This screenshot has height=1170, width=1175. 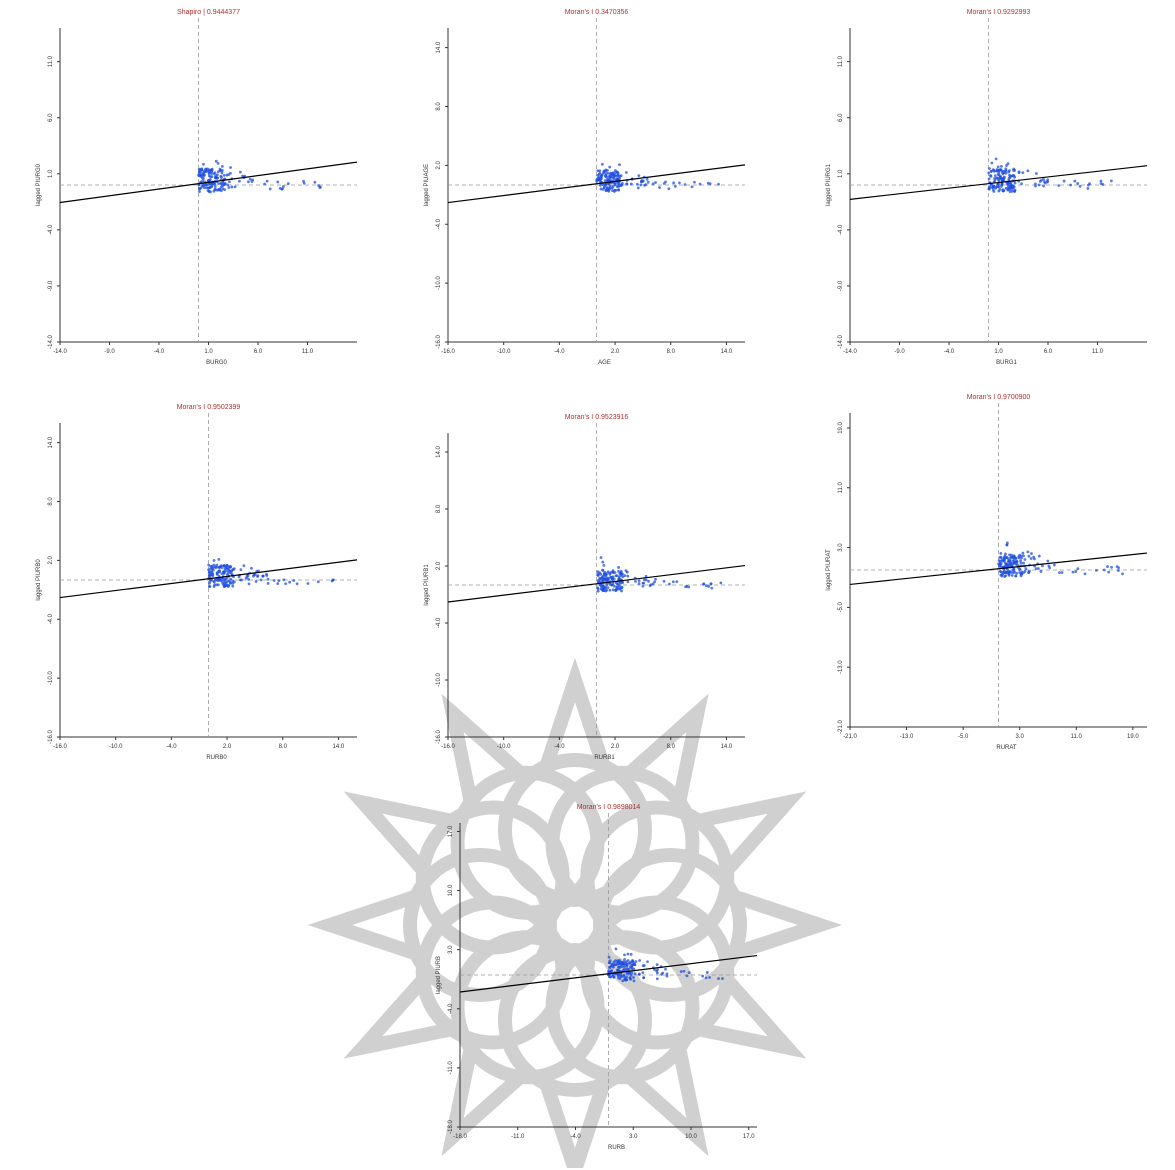 I want to click on y-tick-label: 11.0, so click(x=51, y=61).